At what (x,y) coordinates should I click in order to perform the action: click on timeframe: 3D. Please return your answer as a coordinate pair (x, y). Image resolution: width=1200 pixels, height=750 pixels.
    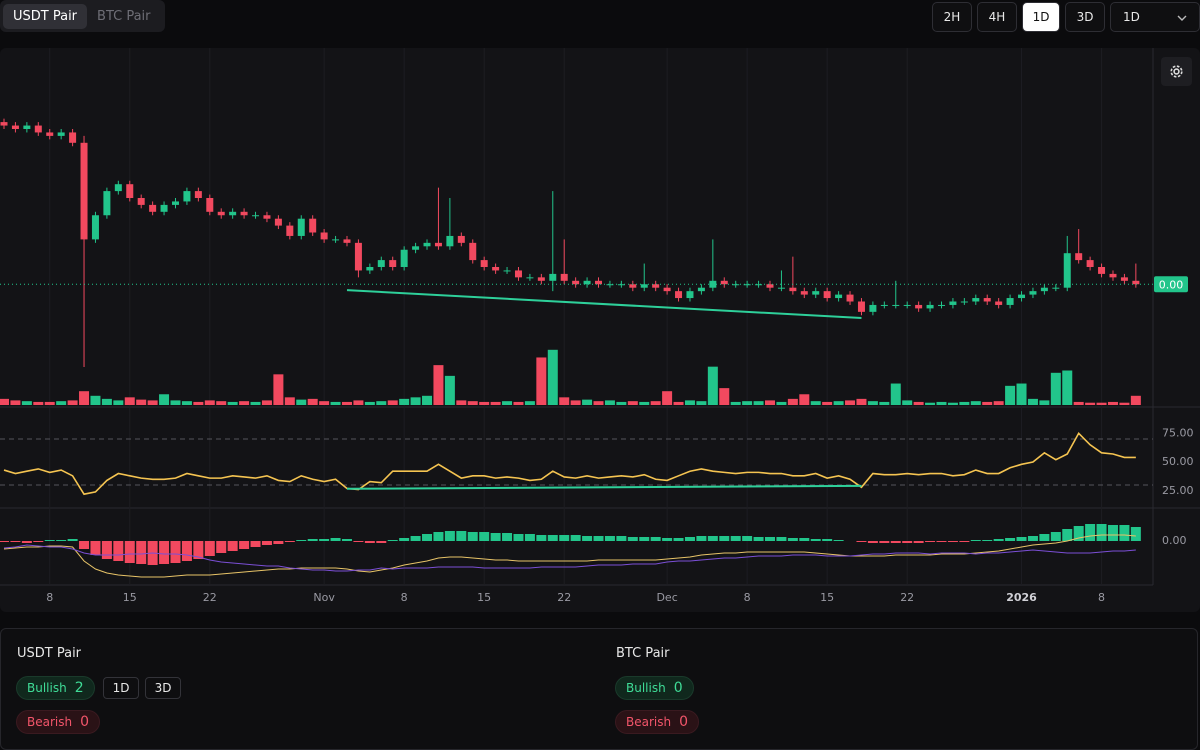
    Looking at the image, I should click on (163, 688).